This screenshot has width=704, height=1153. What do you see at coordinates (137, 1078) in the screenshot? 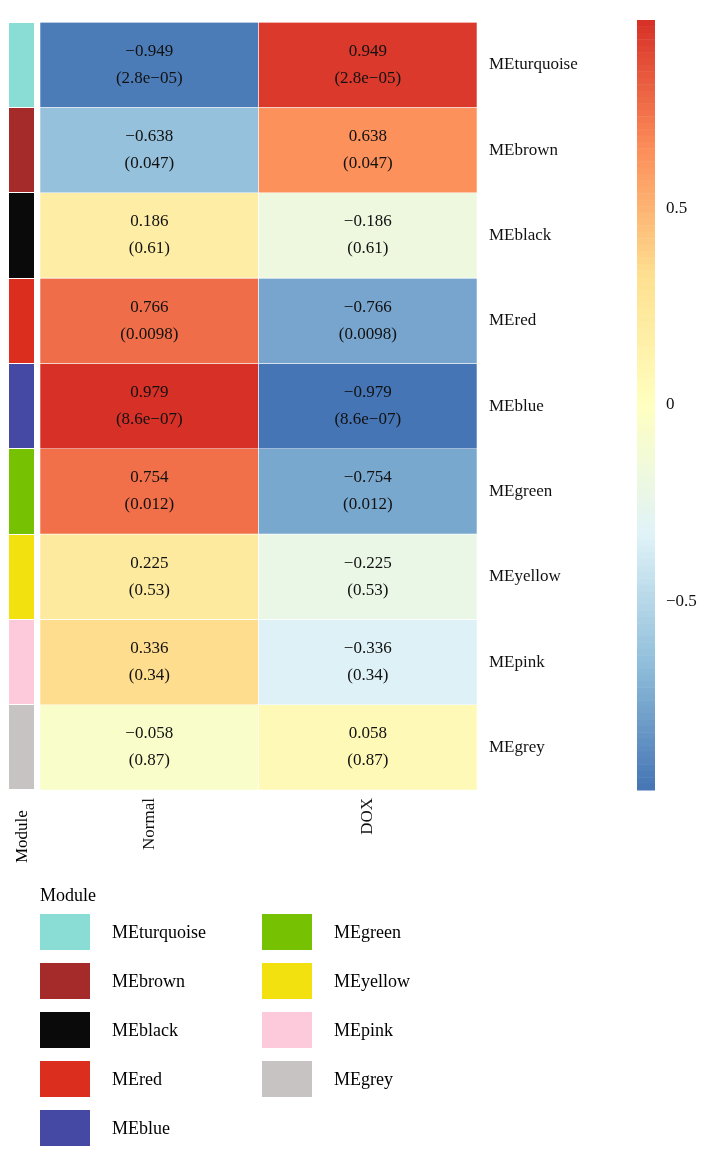
I see `category-label: MEred` at bounding box center [137, 1078].